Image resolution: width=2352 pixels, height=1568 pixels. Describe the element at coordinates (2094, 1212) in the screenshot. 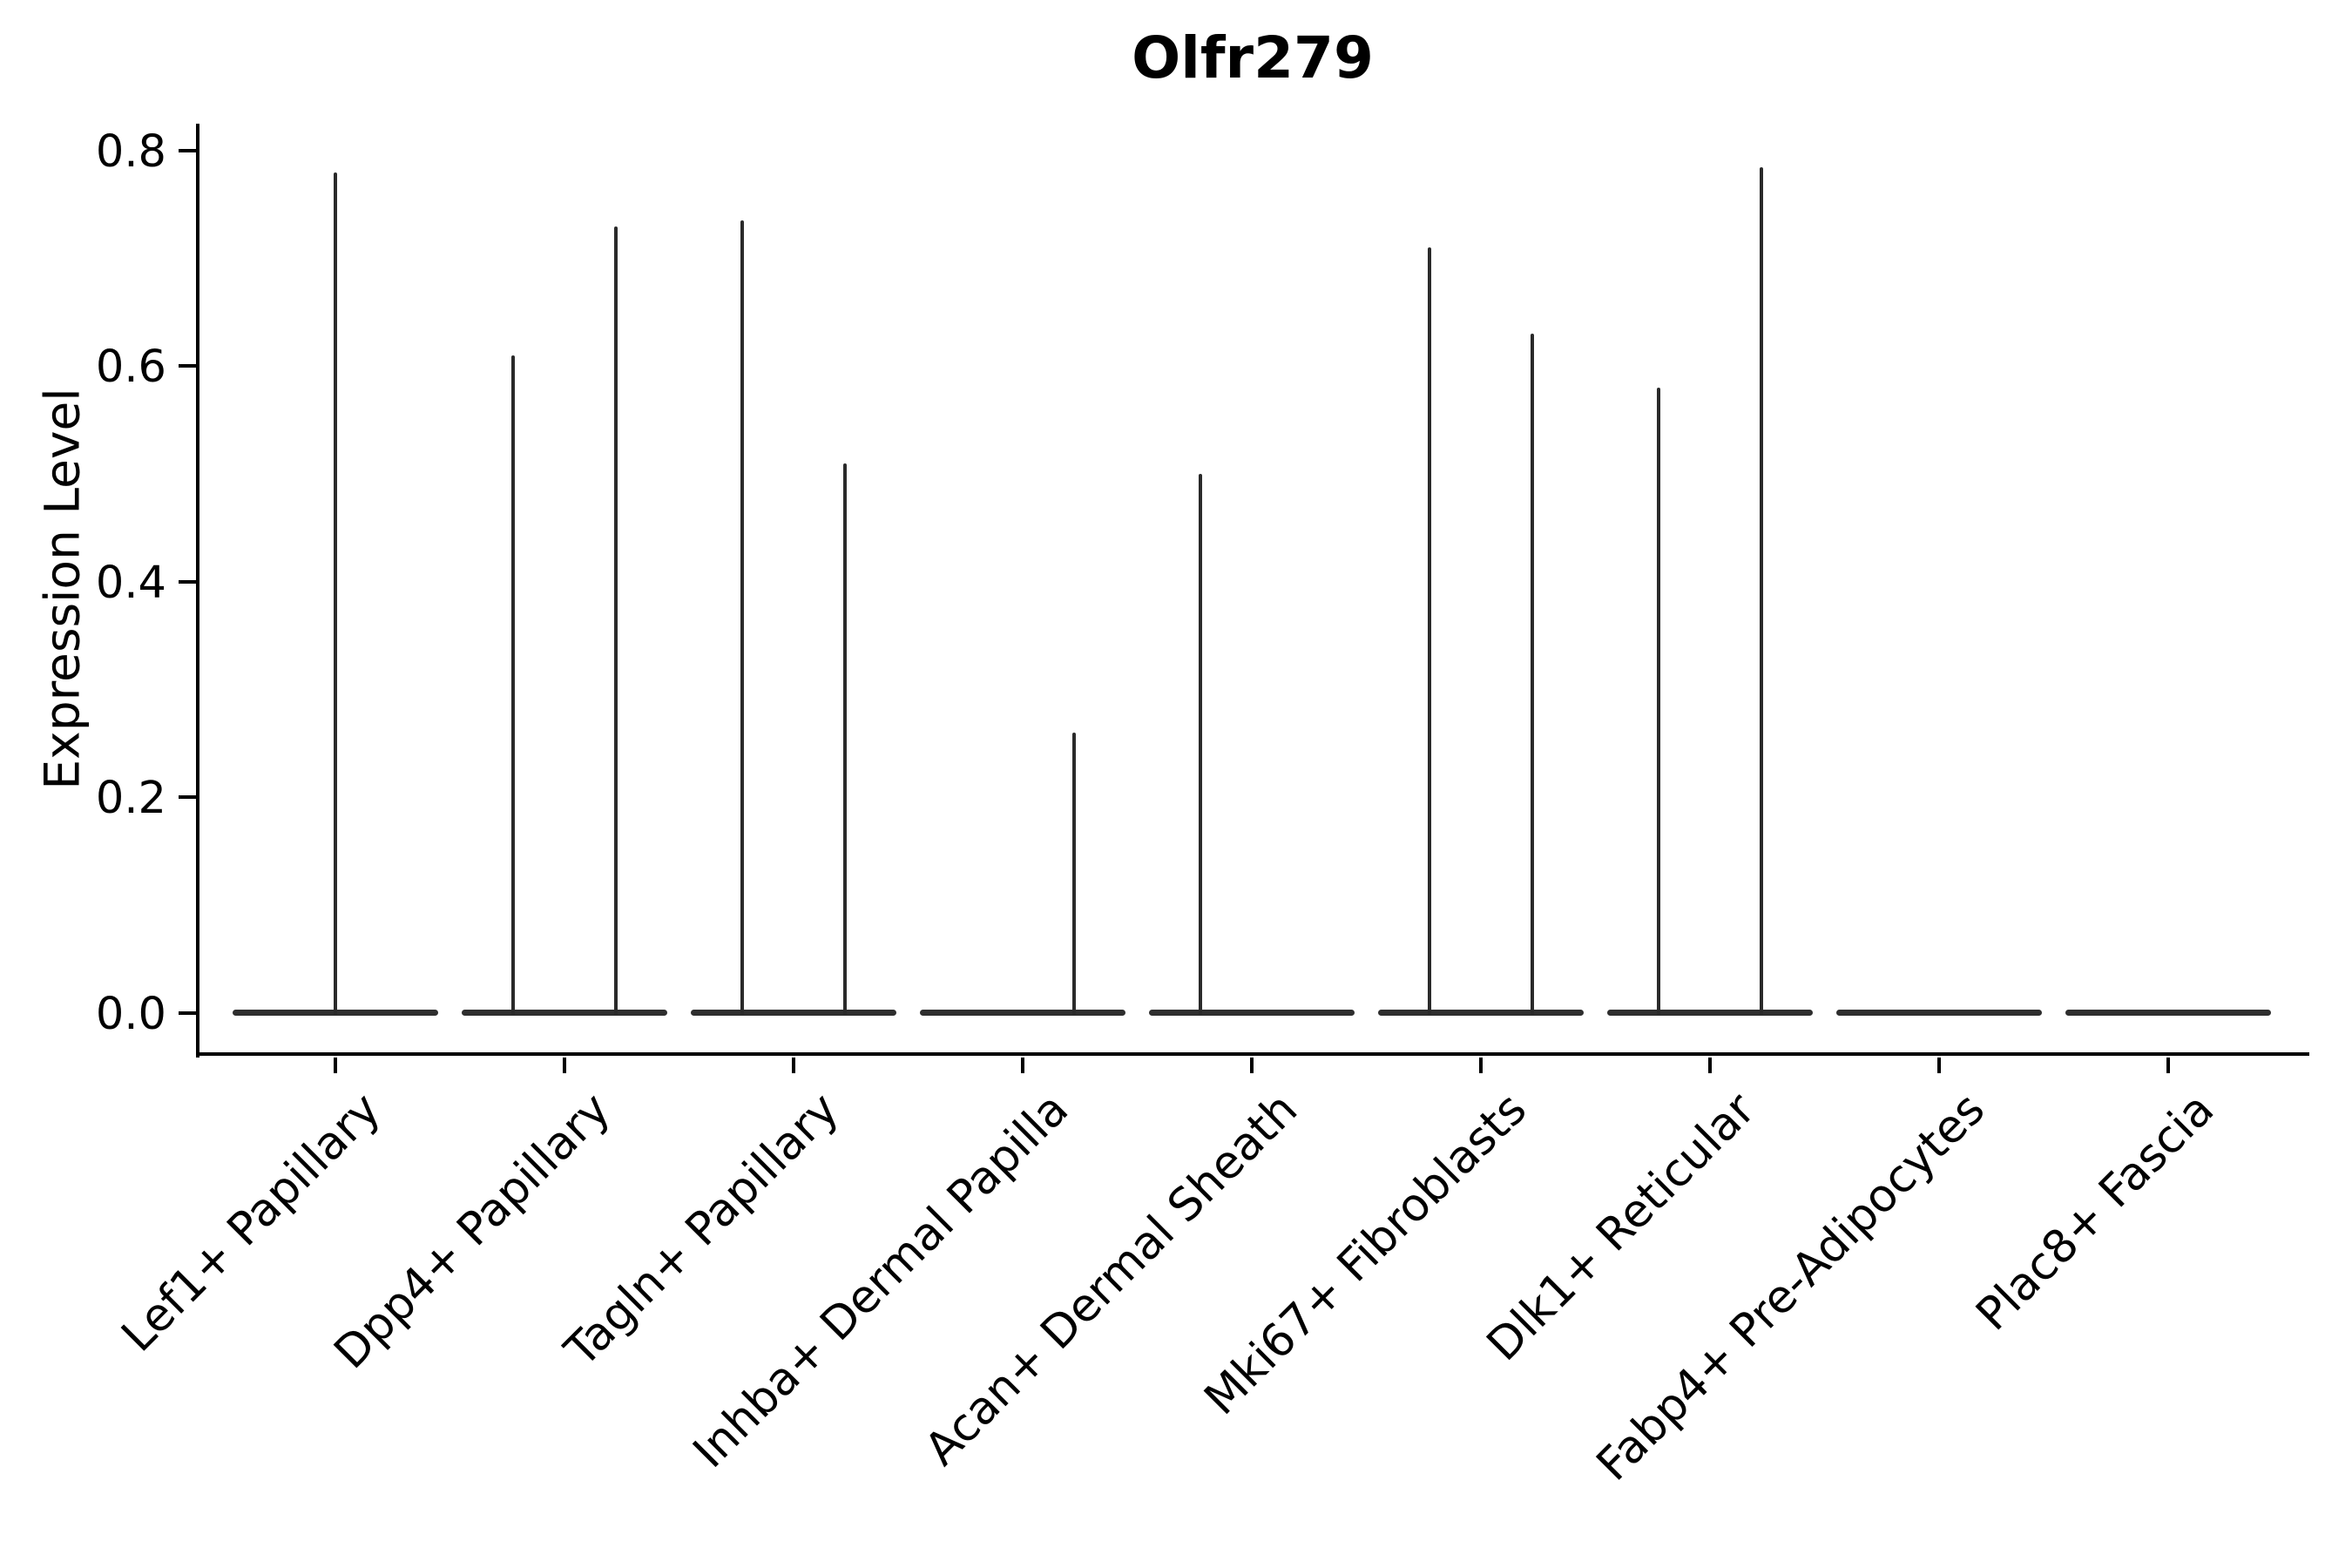

I see `x-category-label: Plac8+ Fascia` at that location.